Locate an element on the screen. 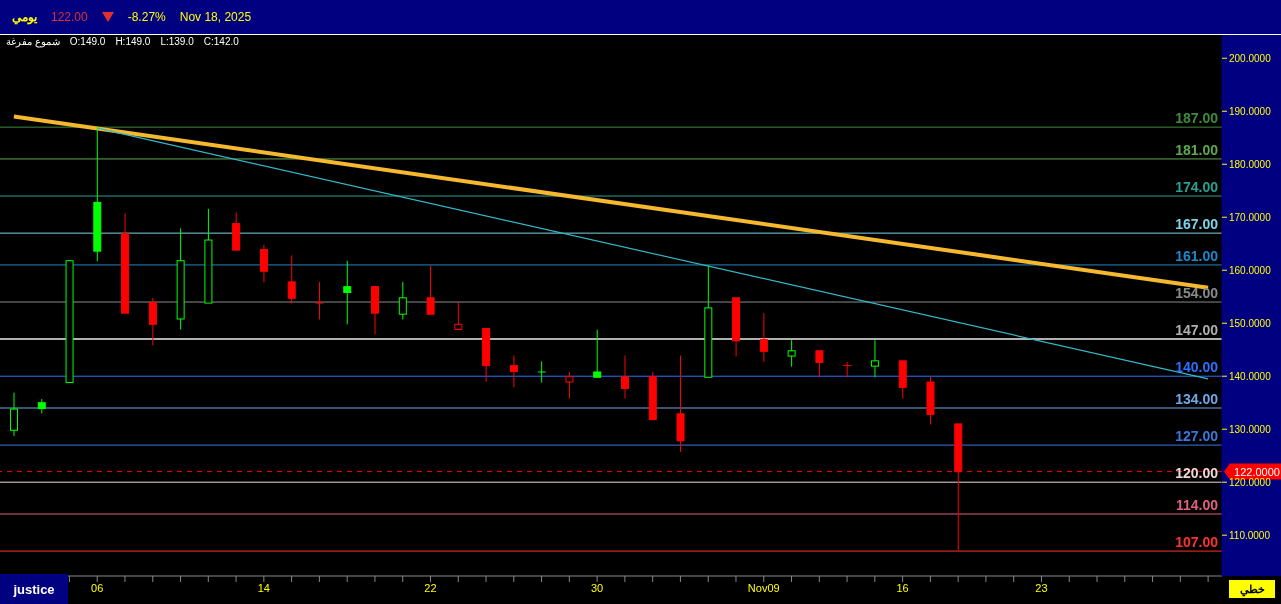 The height and width of the screenshot is (604, 1281). ref-line-label: 114.00 is located at coordinates (1197, 505).